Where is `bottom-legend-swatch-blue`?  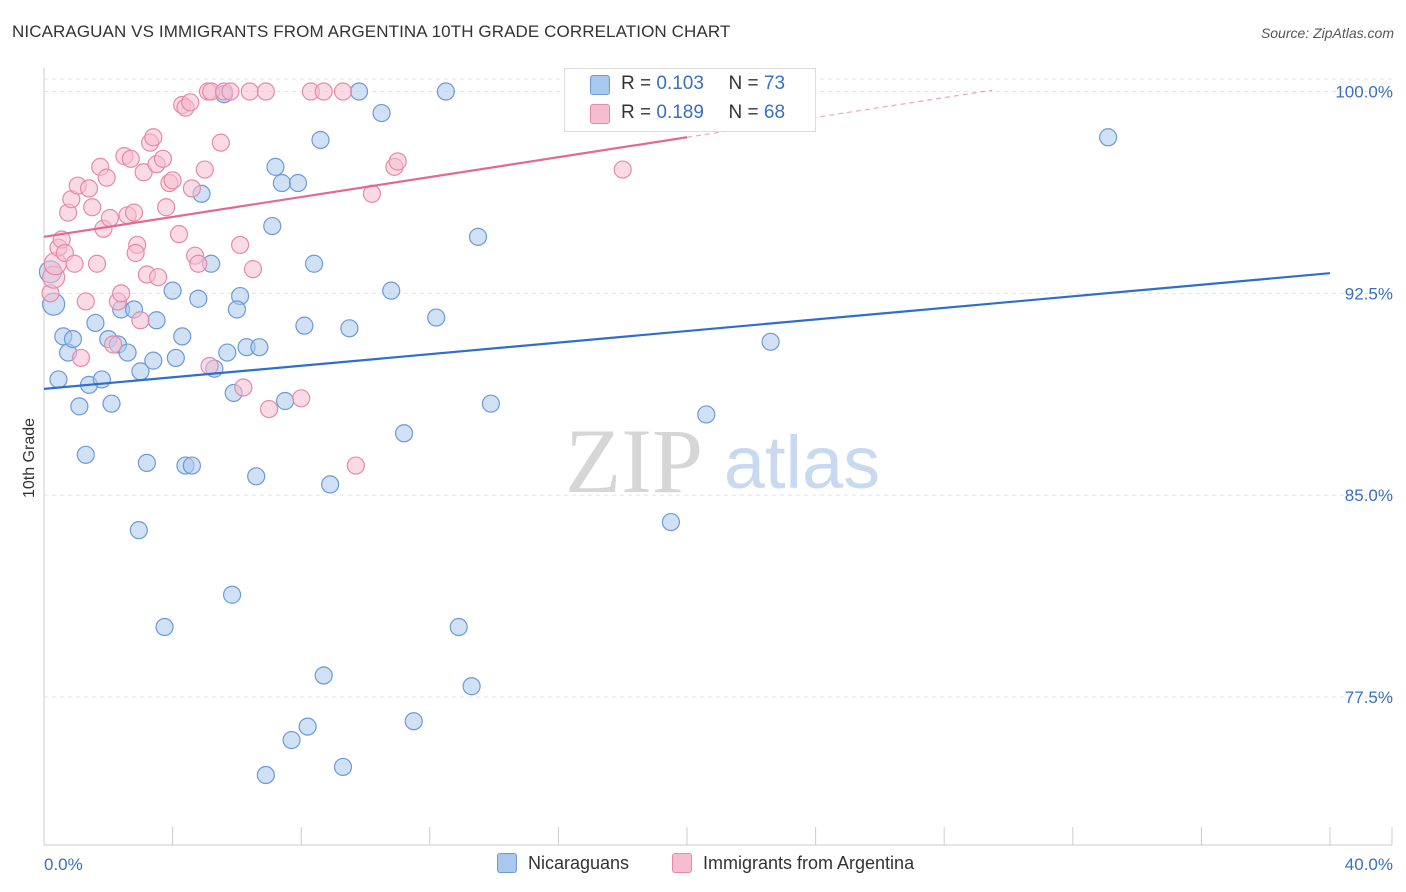
bottom-legend-swatch-blue is located at coordinates (507, 863).